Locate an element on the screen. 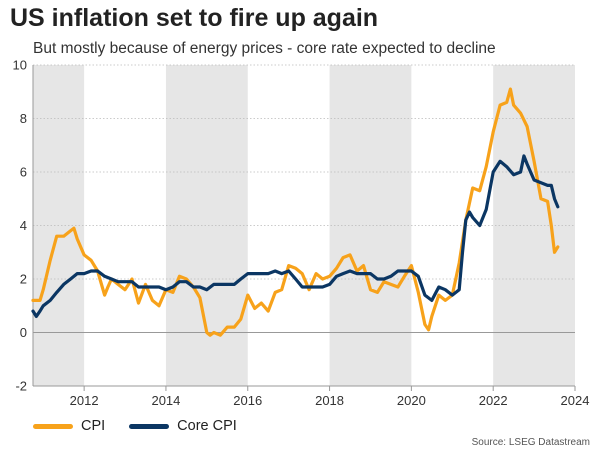 The width and height of the screenshot is (600, 450). legend: CPI Core CPI is located at coordinates (135, 426).